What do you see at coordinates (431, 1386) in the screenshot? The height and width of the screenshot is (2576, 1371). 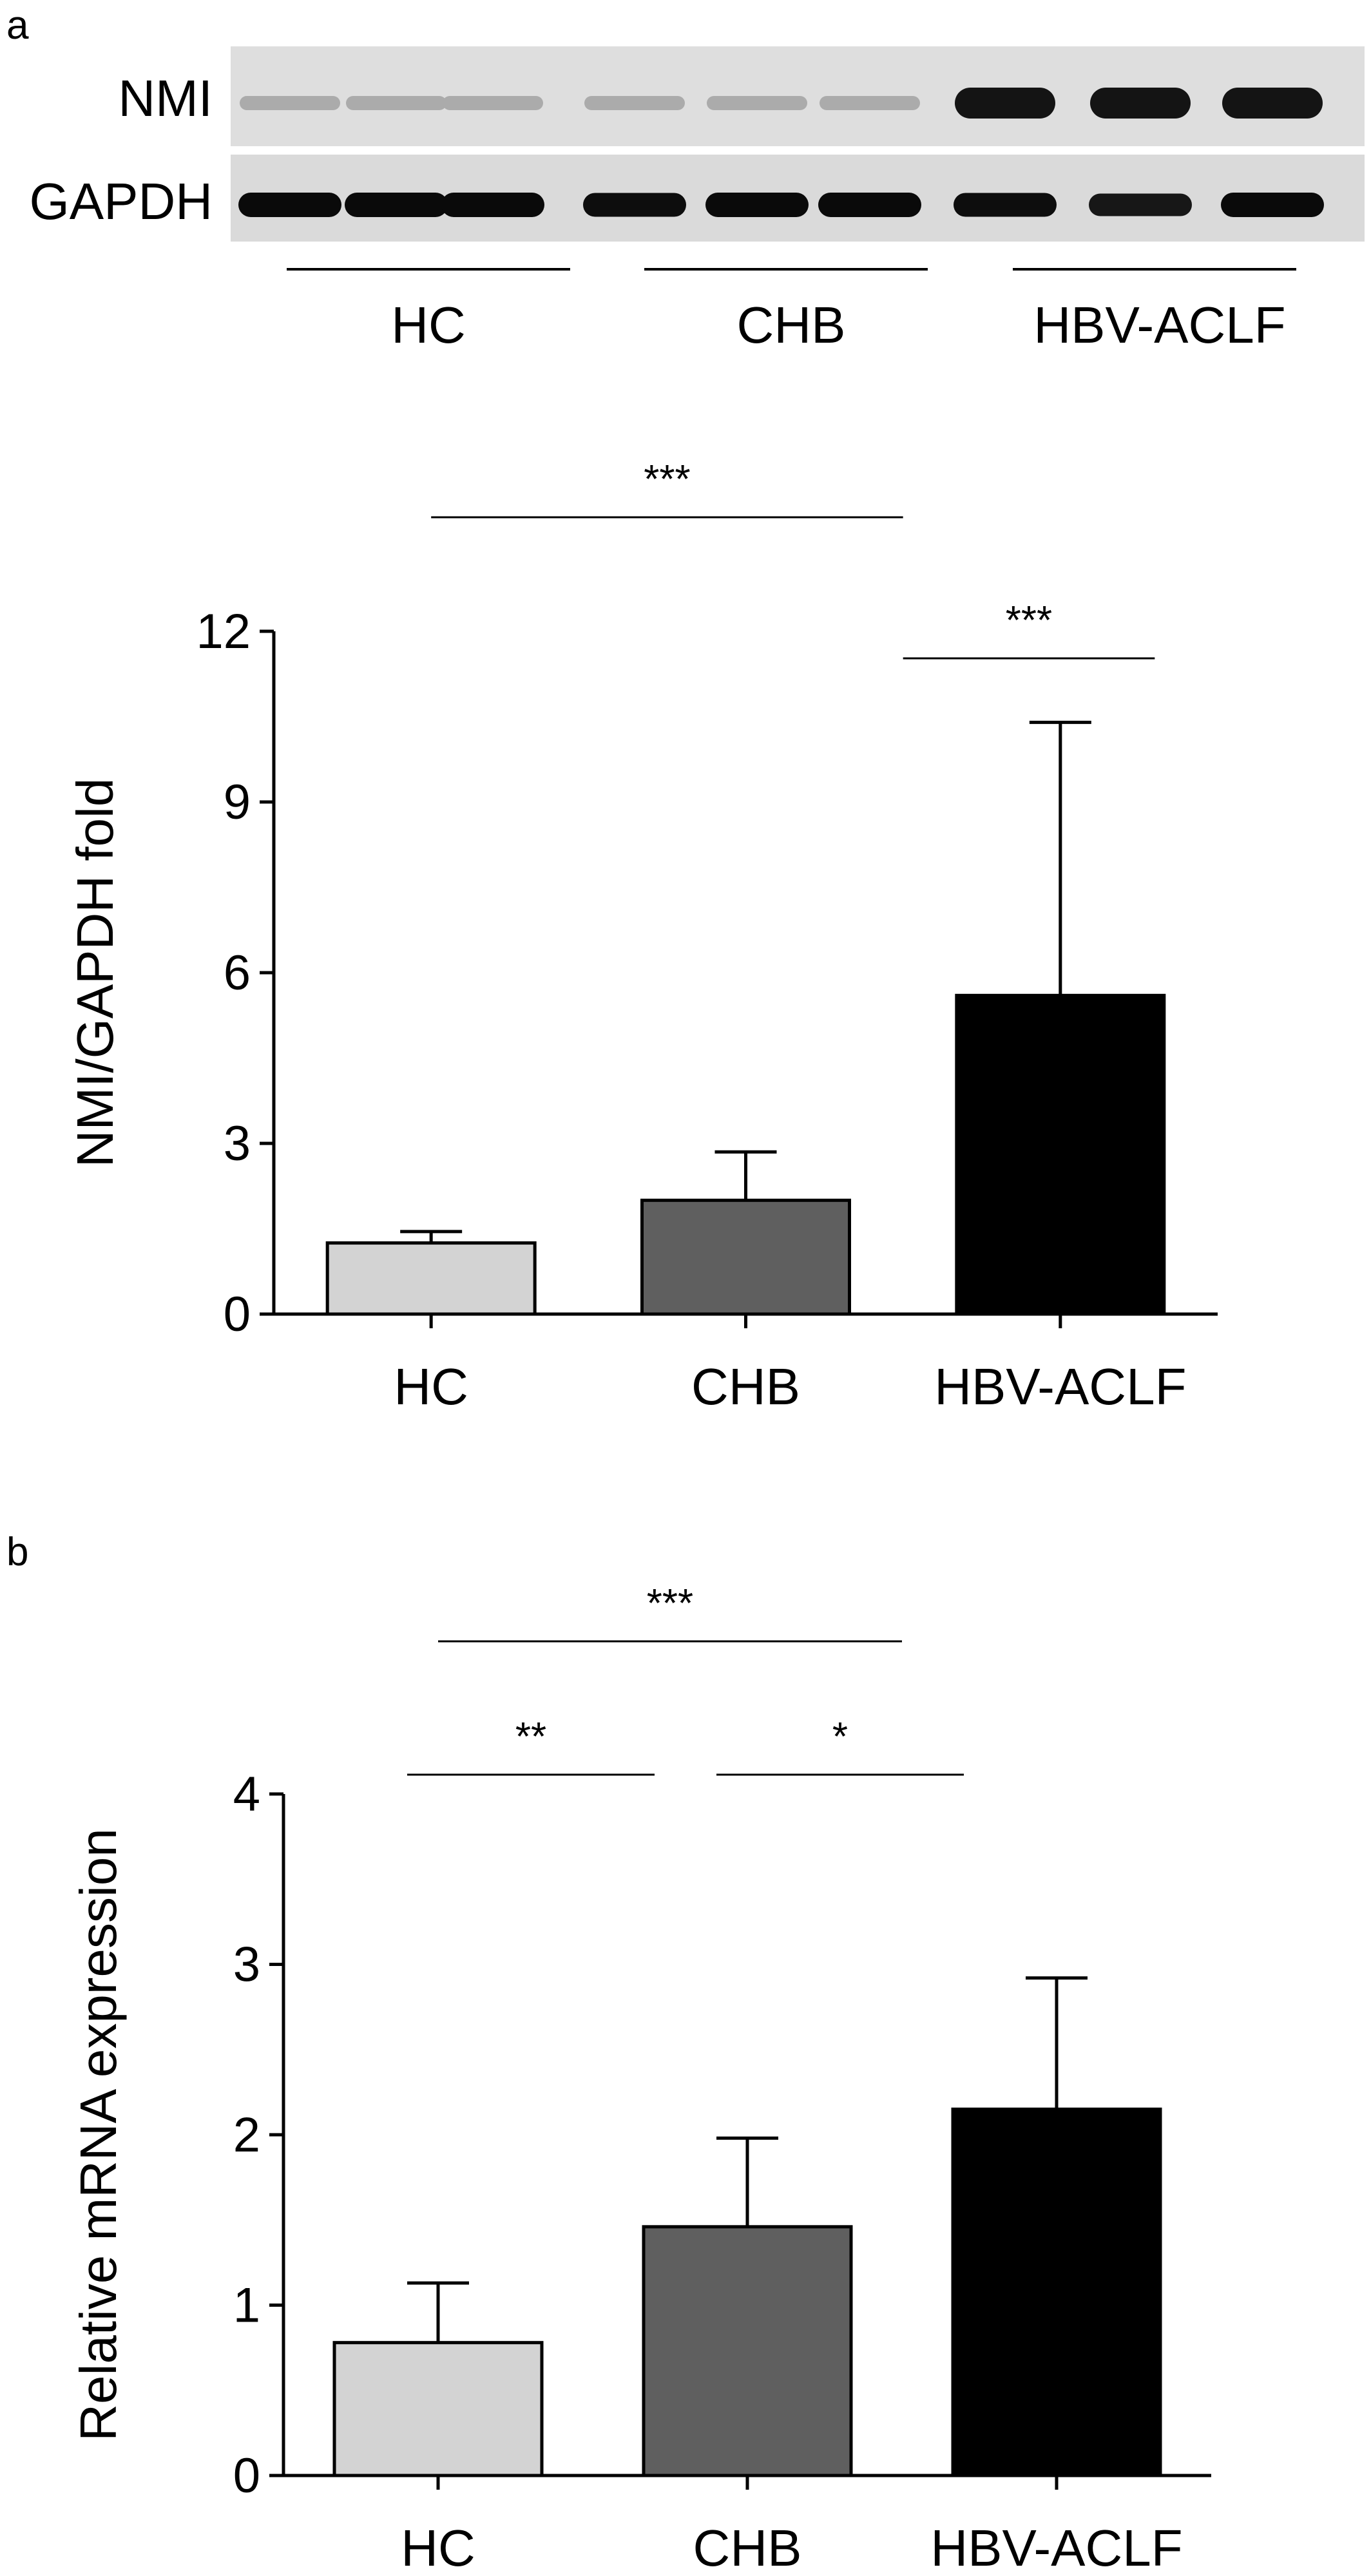 I see `chart-a-category-label: HC` at bounding box center [431, 1386].